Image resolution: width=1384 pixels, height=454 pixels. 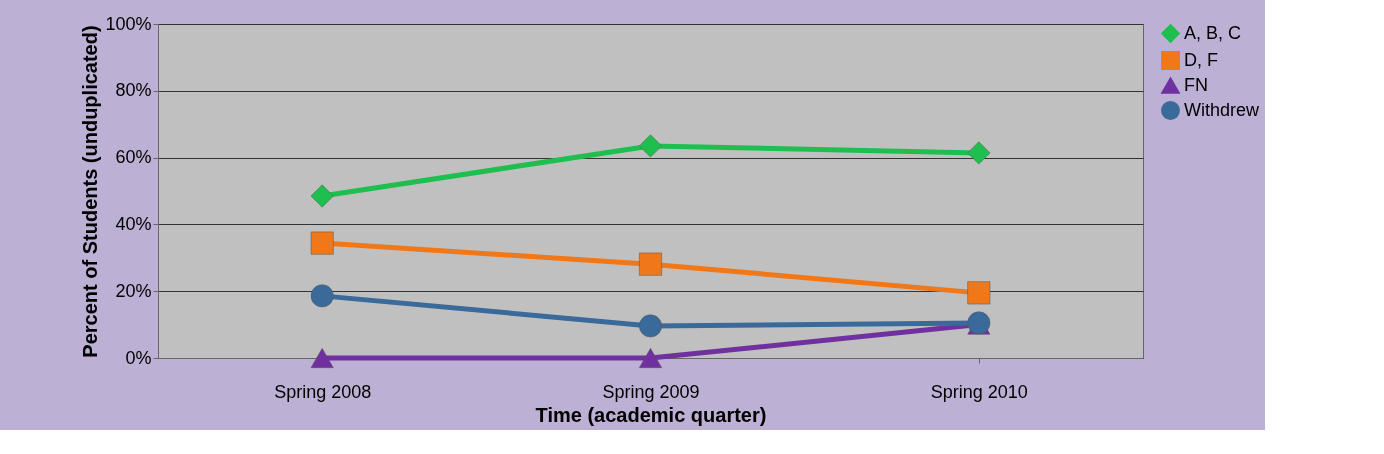 I want to click on legend-label: FN, so click(x=1196, y=84).